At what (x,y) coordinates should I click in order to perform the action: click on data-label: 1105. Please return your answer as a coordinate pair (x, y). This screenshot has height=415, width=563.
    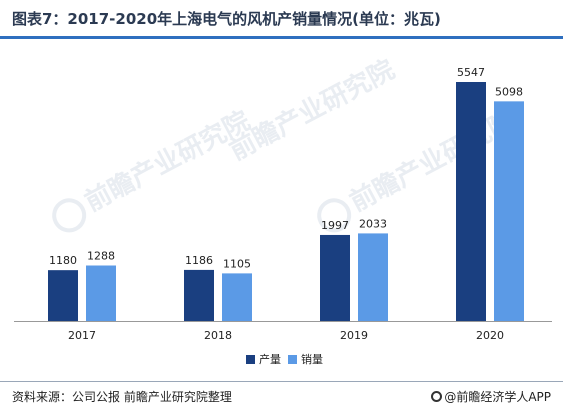
    Looking at the image, I should click on (237, 263).